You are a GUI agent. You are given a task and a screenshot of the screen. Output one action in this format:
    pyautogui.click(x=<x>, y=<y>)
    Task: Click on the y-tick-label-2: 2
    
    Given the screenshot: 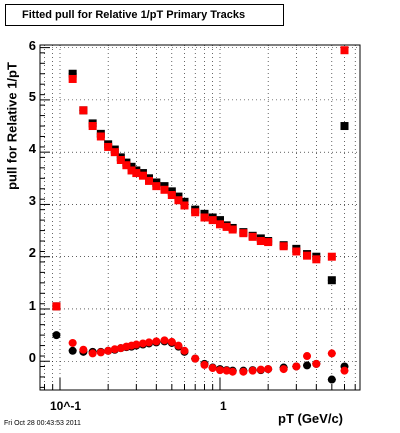 What is the action you would take?
    pyautogui.click(x=32, y=252)
    